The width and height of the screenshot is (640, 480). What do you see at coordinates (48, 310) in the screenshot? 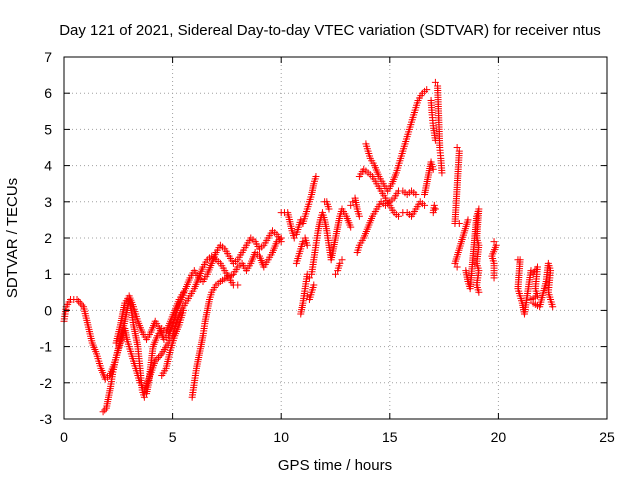
I see `y-tick-label: 0` at bounding box center [48, 310].